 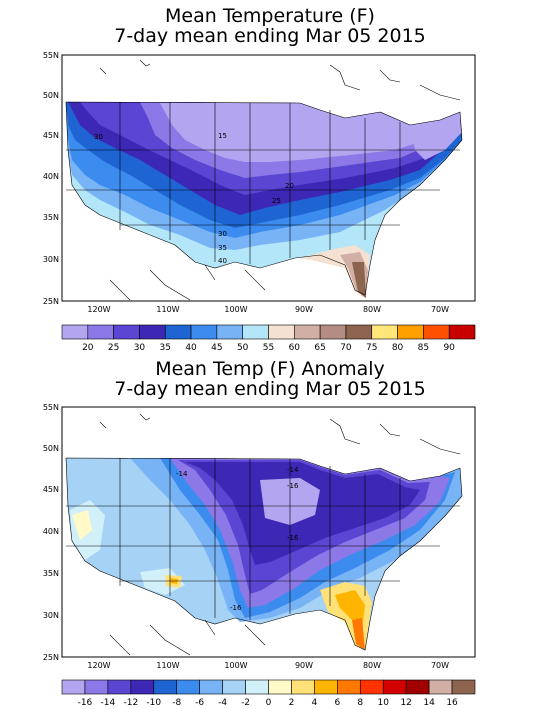 I want to click on contour-label: 20, so click(x=289, y=186).